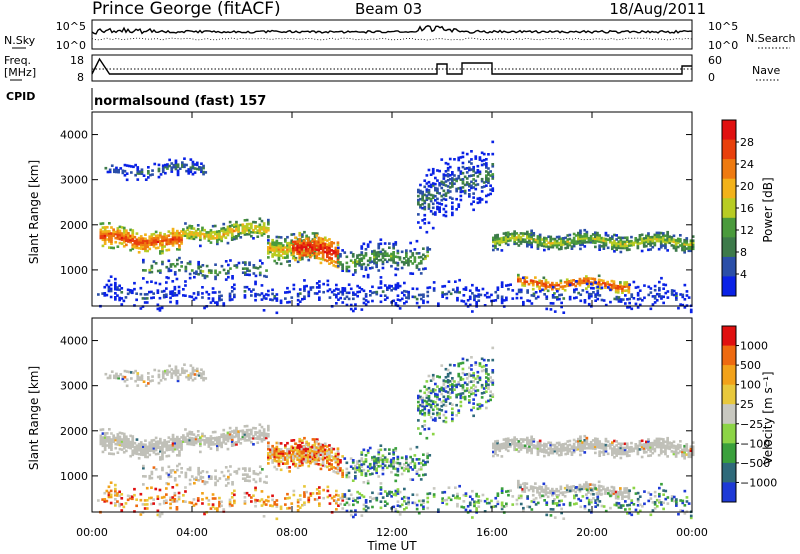 The height and width of the screenshot is (554, 800). What do you see at coordinates (392, 39) in the screenshot?
I see `nsearch-trace` at bounding box center [392, 39].